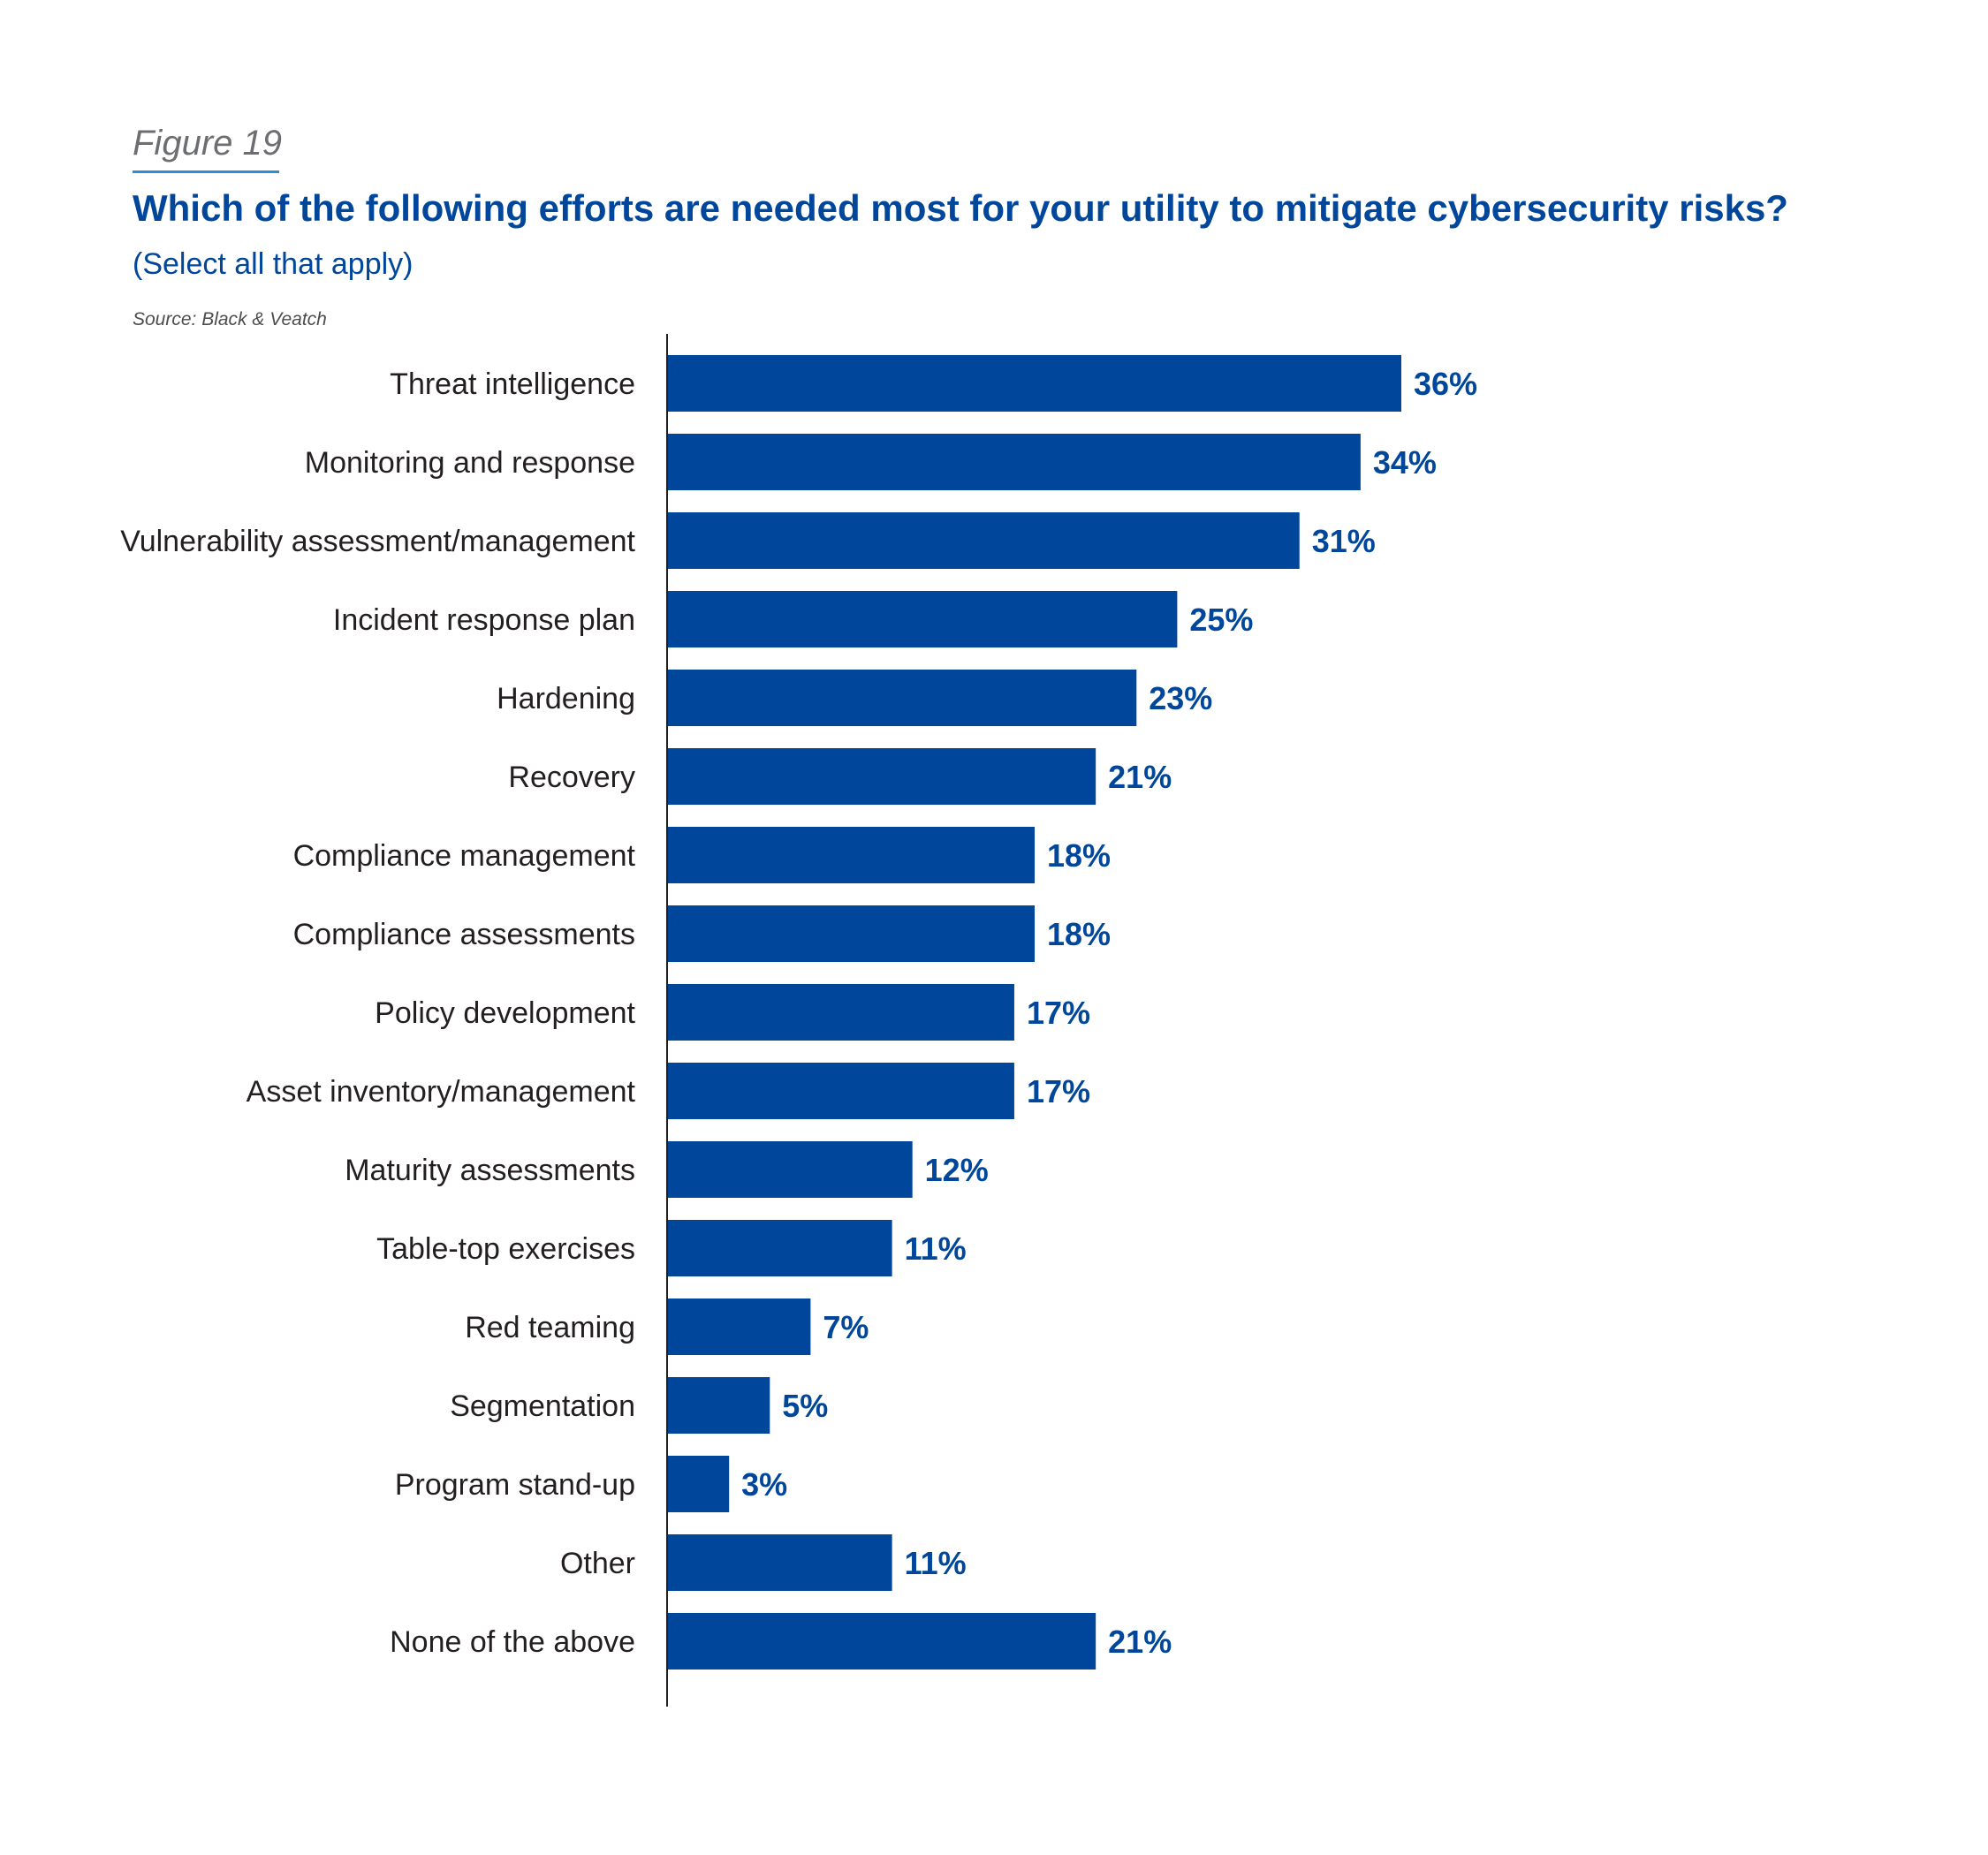 This screenshot has width=1988, height=1855. I want to click on value-label: 3%, so click(764, 1484).